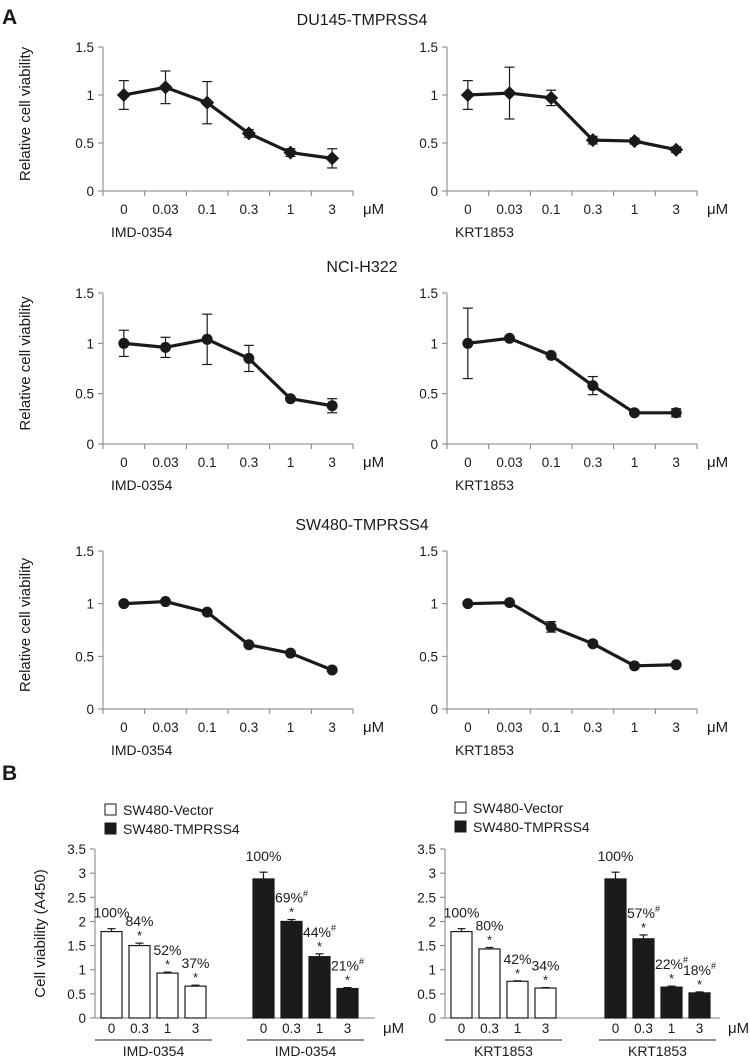 This screenshot has height=1057, width=750. I want to click on y-axis-label: Relative cell viability, so click(25, 624).